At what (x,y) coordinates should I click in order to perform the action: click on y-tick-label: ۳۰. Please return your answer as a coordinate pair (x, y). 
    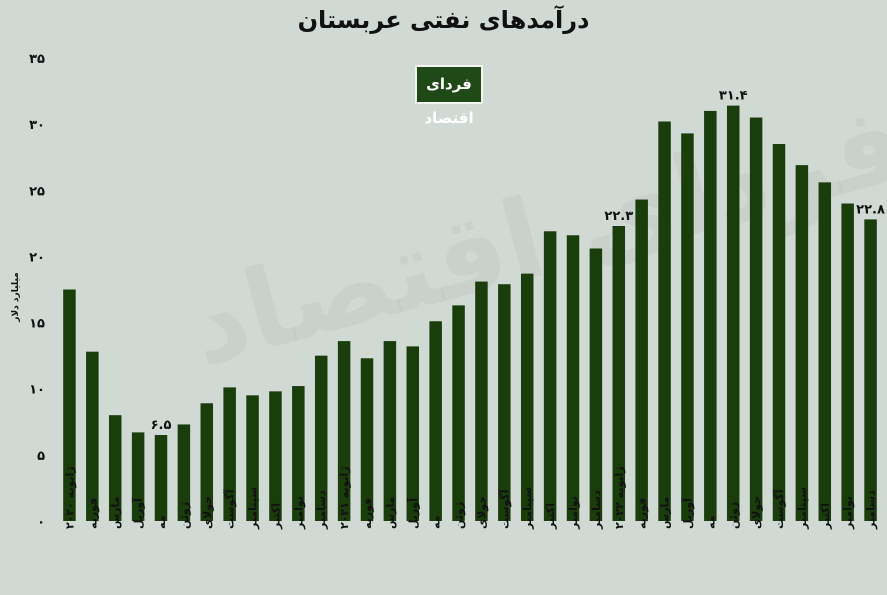
    Looking at the image, I should click on (37, 125).